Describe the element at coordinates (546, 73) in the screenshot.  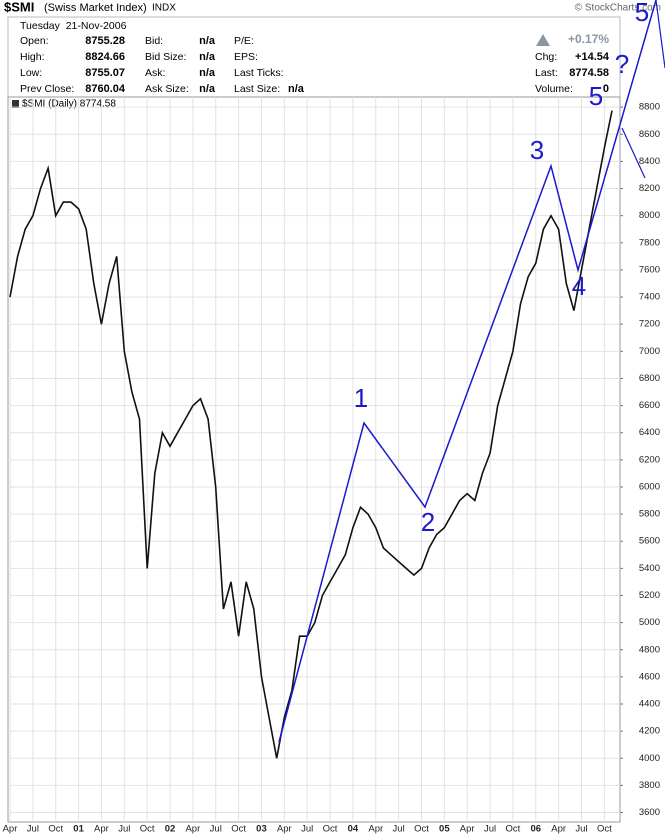
I see `quote-label: Last:` at that location.